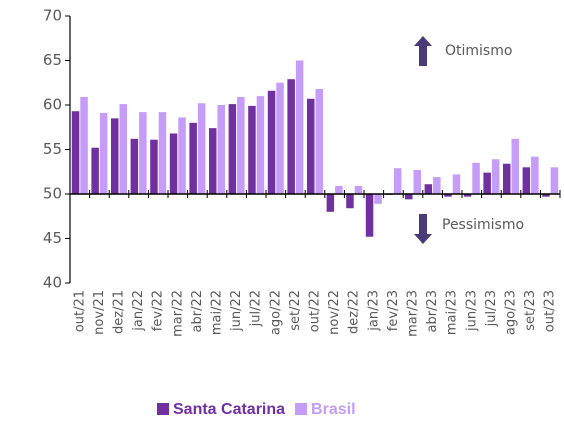 This screenshot has height=423, width=564. I want to click on y-tick-label: 40, so click(52, 283).